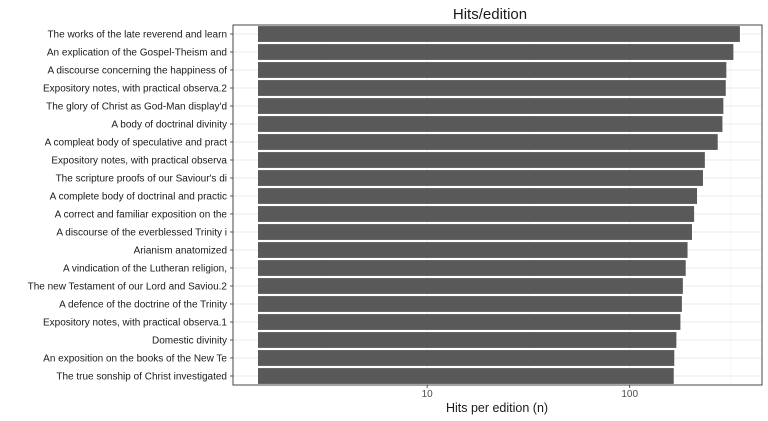  What do you see at coordinates (428, 394) in the screenshot?
I see `x-tick-label: 10` at bounding box center [428, 394].